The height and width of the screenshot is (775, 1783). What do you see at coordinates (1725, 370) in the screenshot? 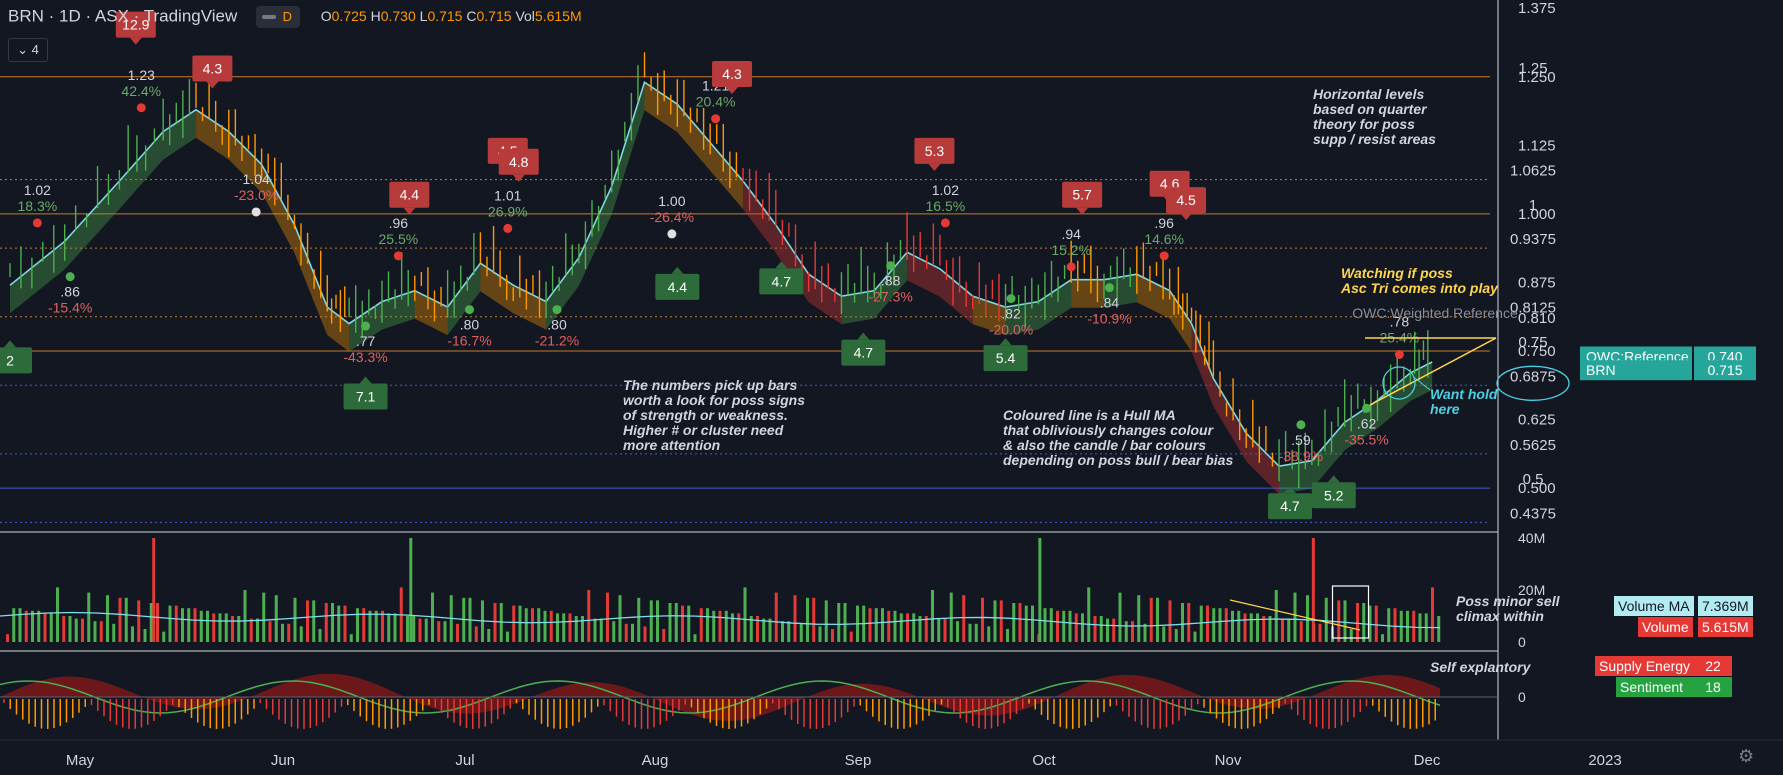
I see `price-tag-value-bg` at bounding box center [1725, 370].